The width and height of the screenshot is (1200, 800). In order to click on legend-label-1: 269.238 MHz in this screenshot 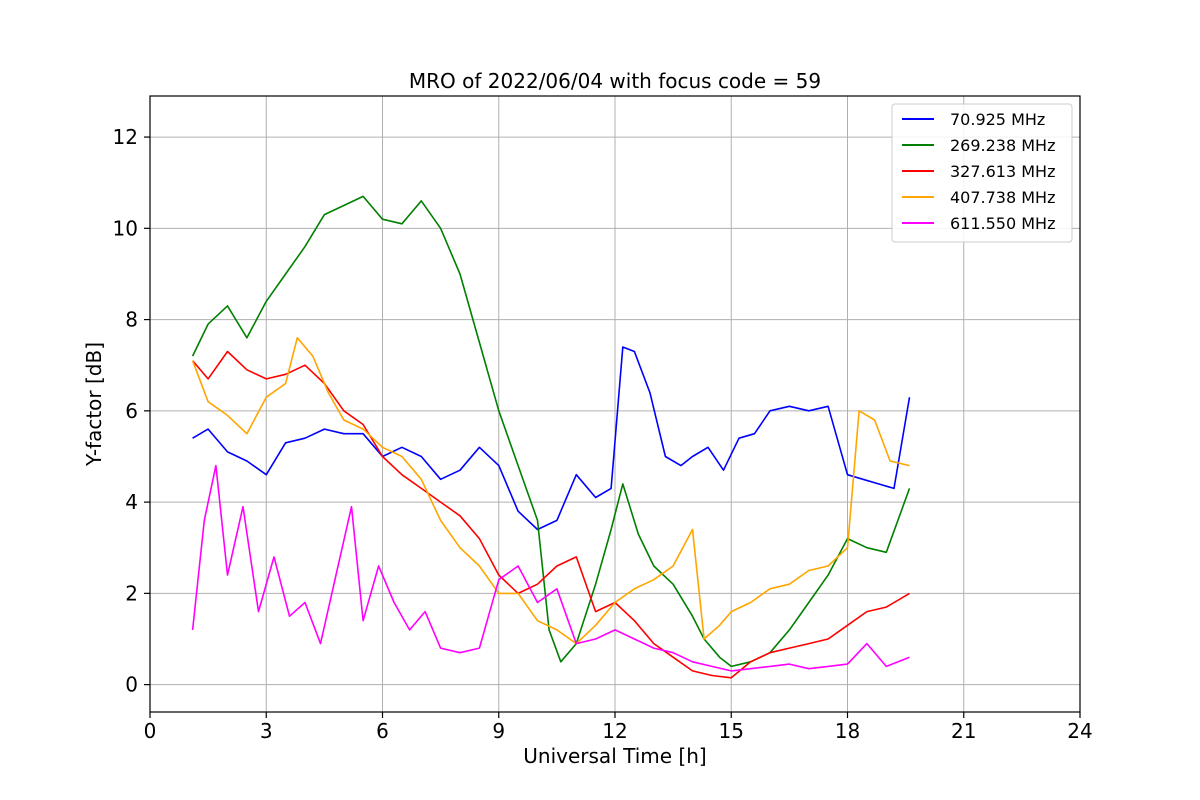, I will do `click(1002, 145)`.